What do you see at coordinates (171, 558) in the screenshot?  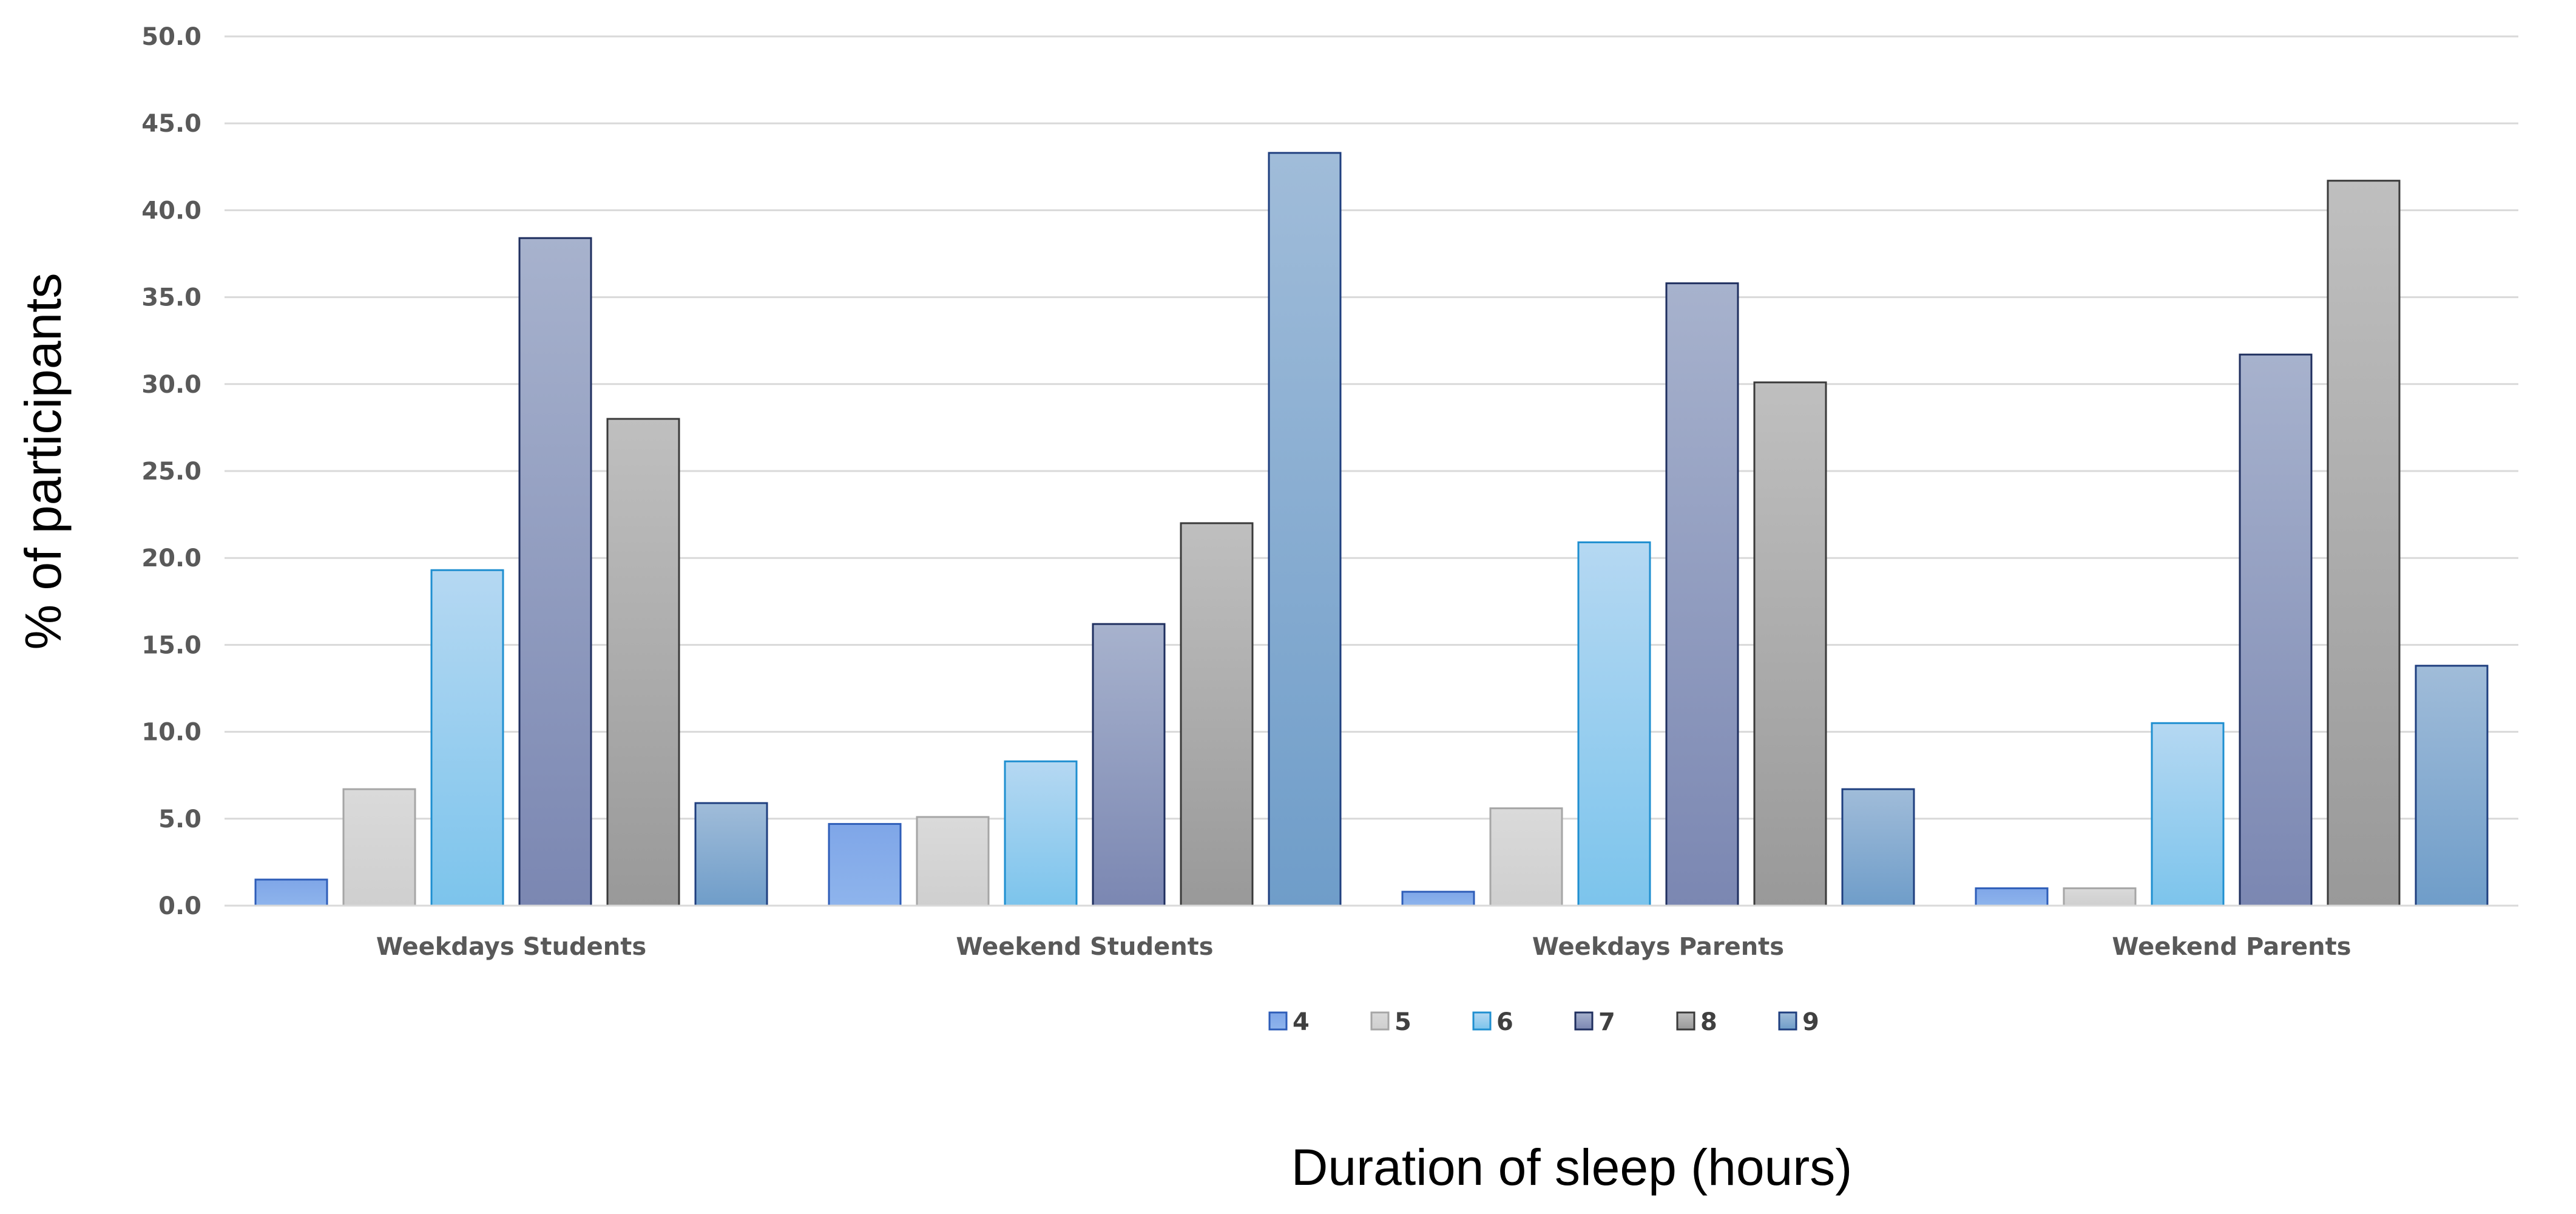 I see `y-tick-label: 20.0` at bounding box center [171, 558].